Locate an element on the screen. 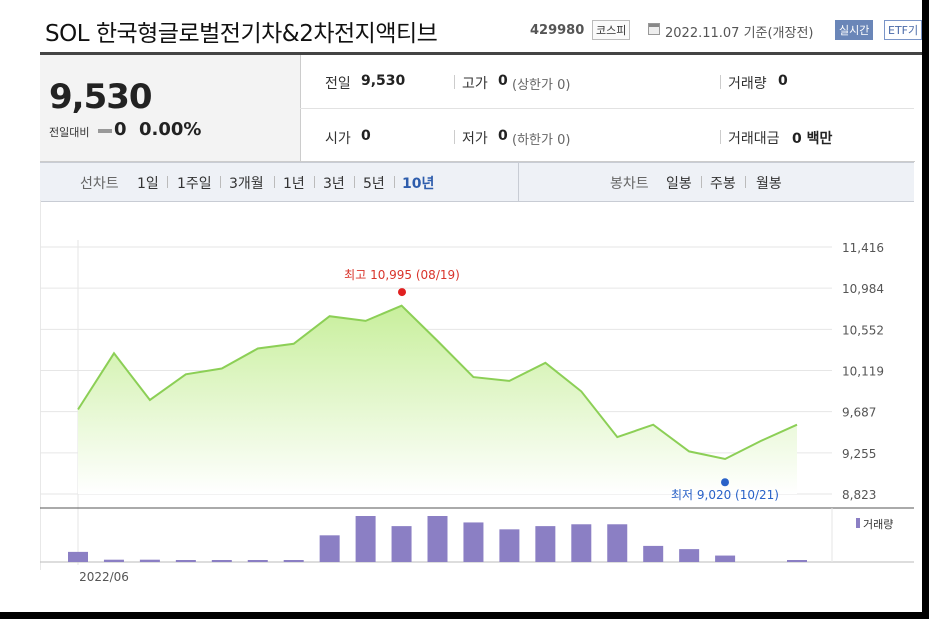 The height and width of the screenshot is (619, 929). tab-10y: 10년 is located at coordinates (418, 184).